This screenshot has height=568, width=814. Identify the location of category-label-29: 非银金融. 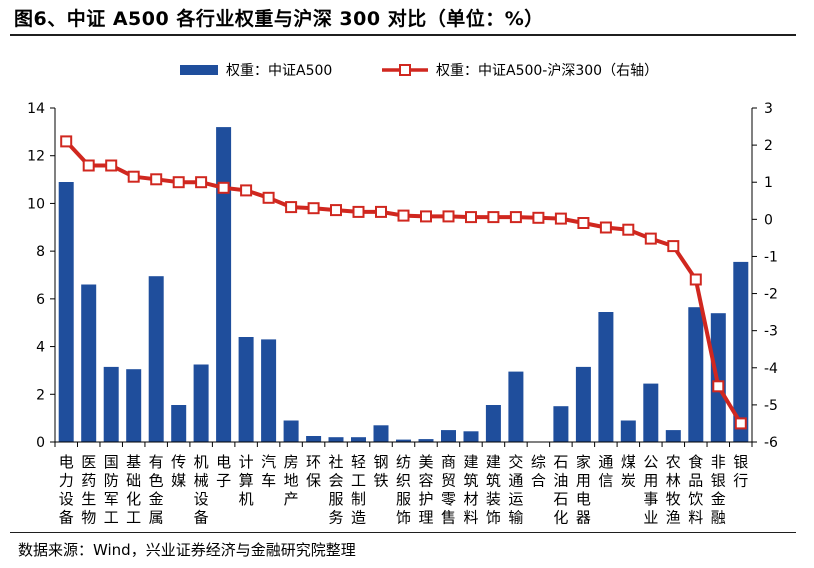
(718, 490).